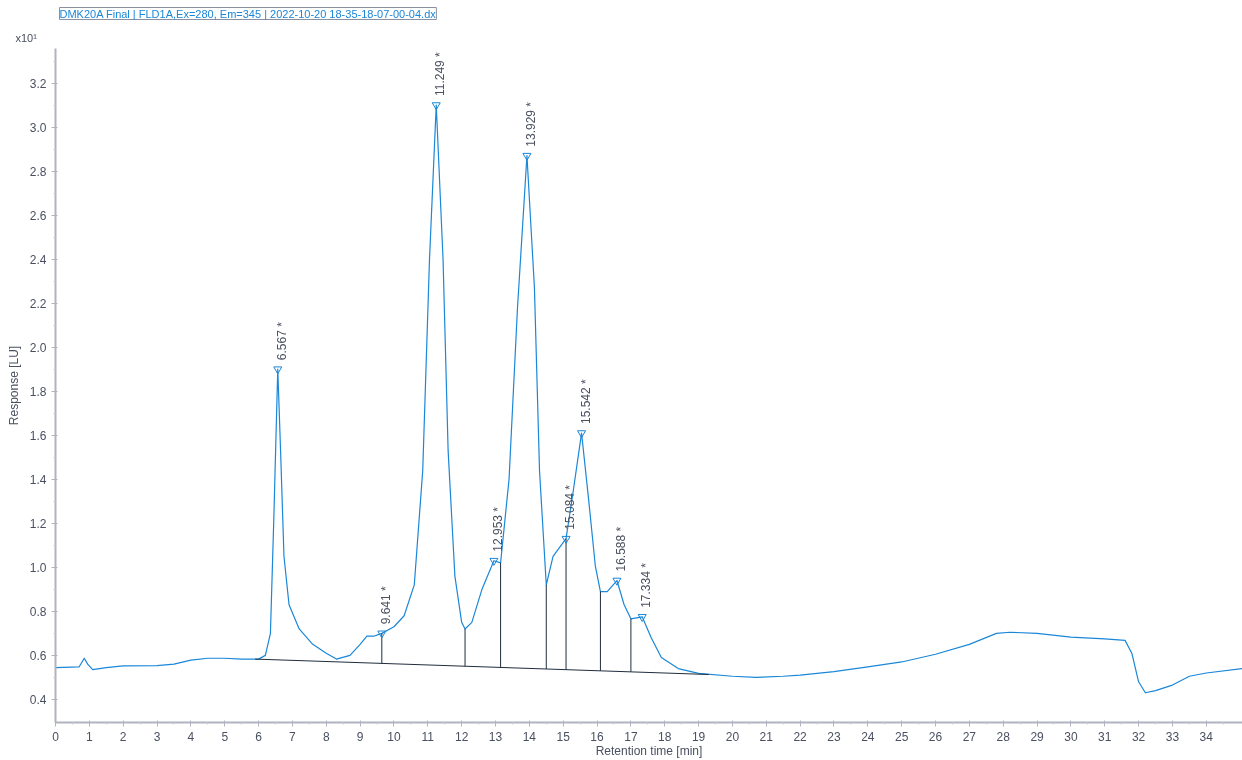 The width and height of the screenshot is (1242, 760). Describe the element at coordinates (935, 736) in the screenshot. I see `x-tick-label: 26` at that location.